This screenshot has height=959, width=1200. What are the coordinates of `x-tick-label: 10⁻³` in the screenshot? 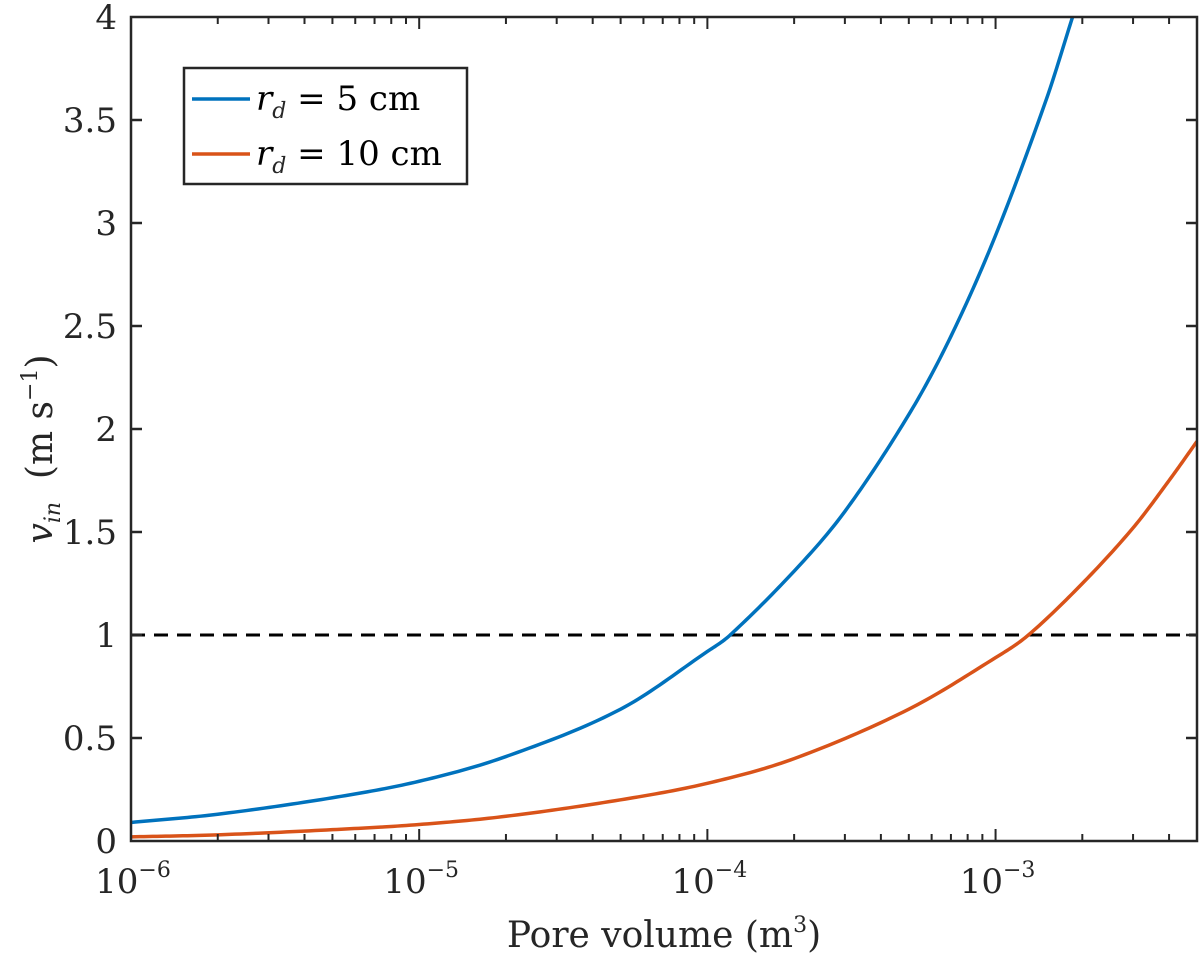 It's located at (998, 880).